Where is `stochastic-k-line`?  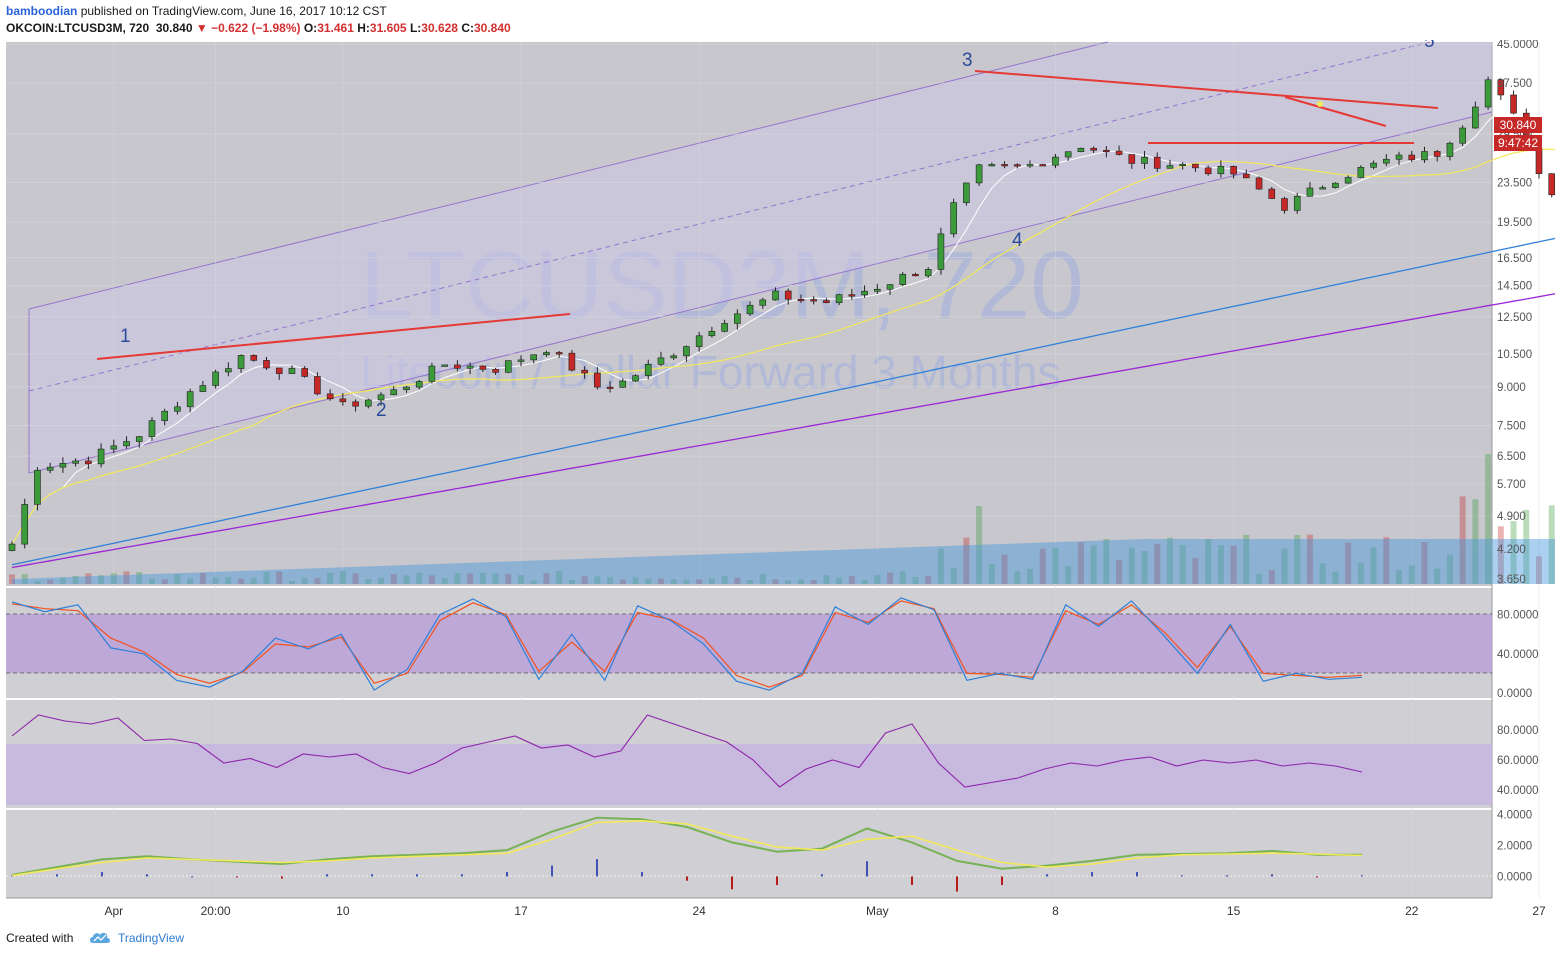 stochastic-k-line is located at coordinates (687, 644).